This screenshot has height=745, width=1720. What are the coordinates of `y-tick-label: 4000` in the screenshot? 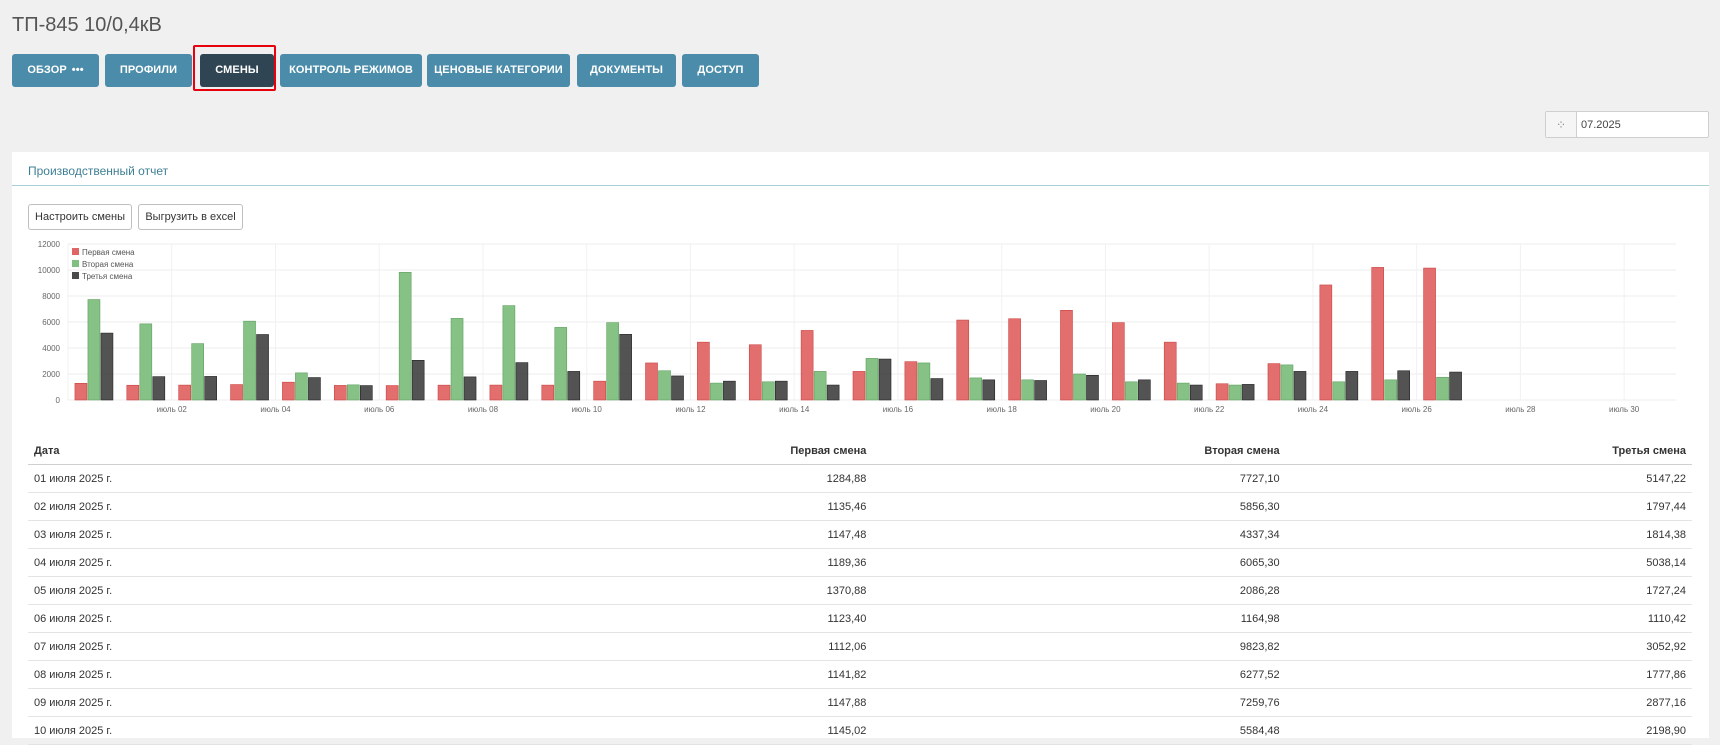 It's located at (51, 348).